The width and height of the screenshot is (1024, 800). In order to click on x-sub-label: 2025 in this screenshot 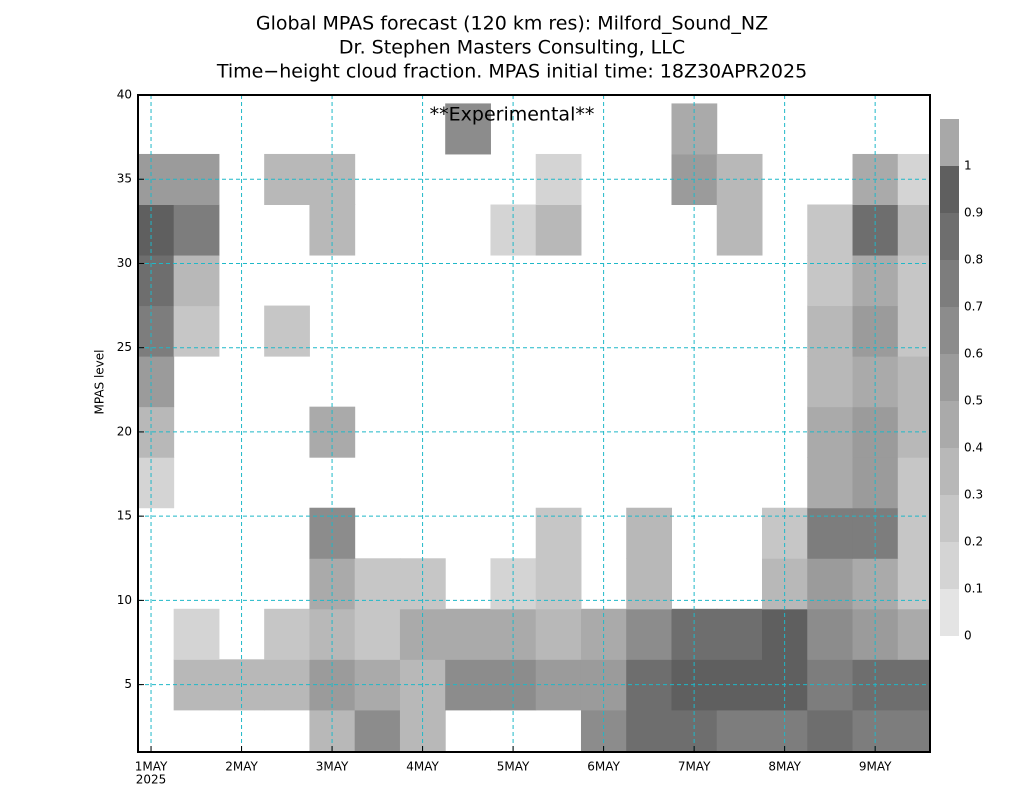, I will do `click(151, 780)`.